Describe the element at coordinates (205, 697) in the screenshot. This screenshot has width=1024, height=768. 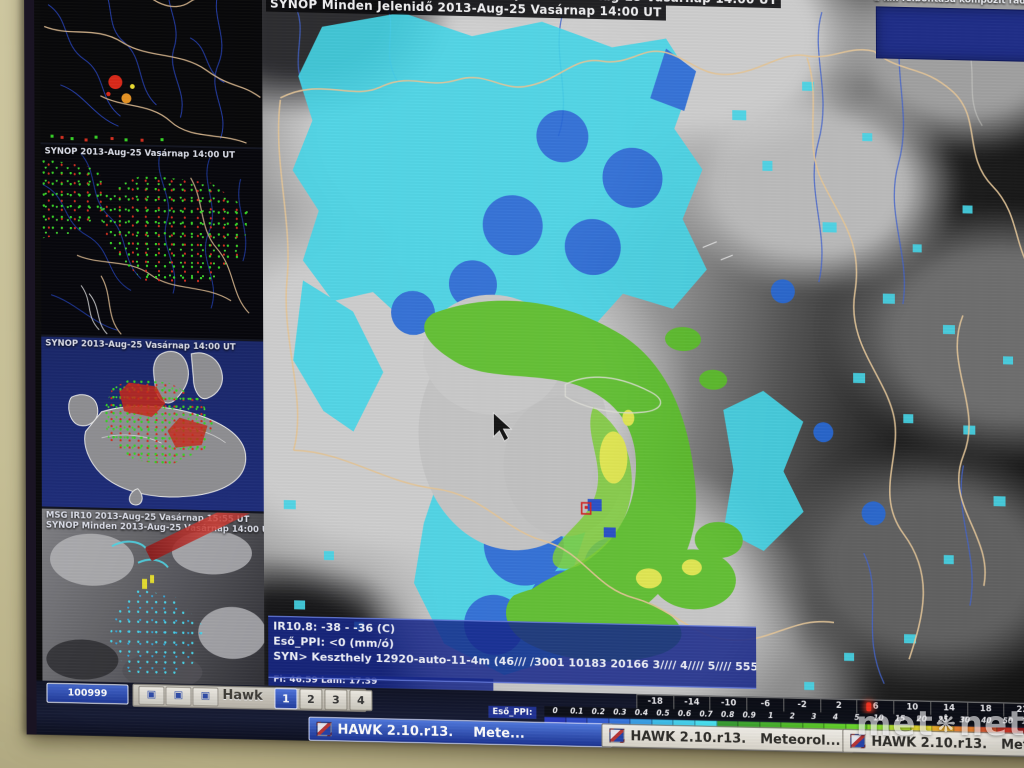
I see `window-minimize-icon: ▣` at that location.